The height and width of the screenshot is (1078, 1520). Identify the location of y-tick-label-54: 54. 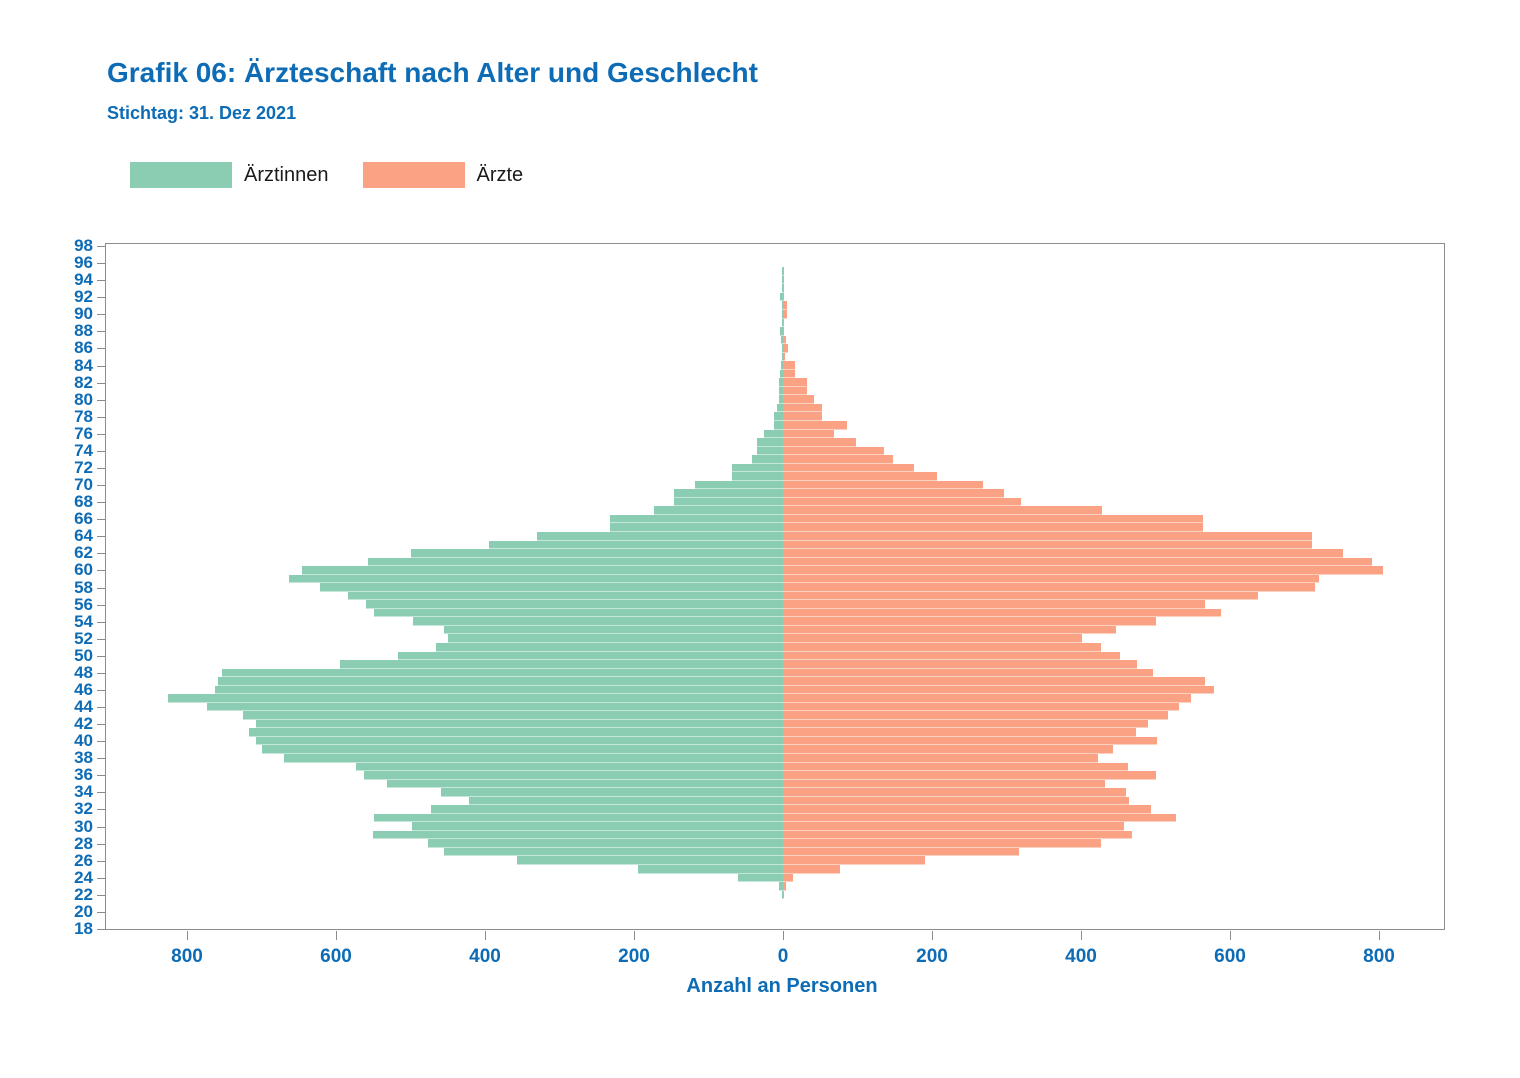
(83, 621).